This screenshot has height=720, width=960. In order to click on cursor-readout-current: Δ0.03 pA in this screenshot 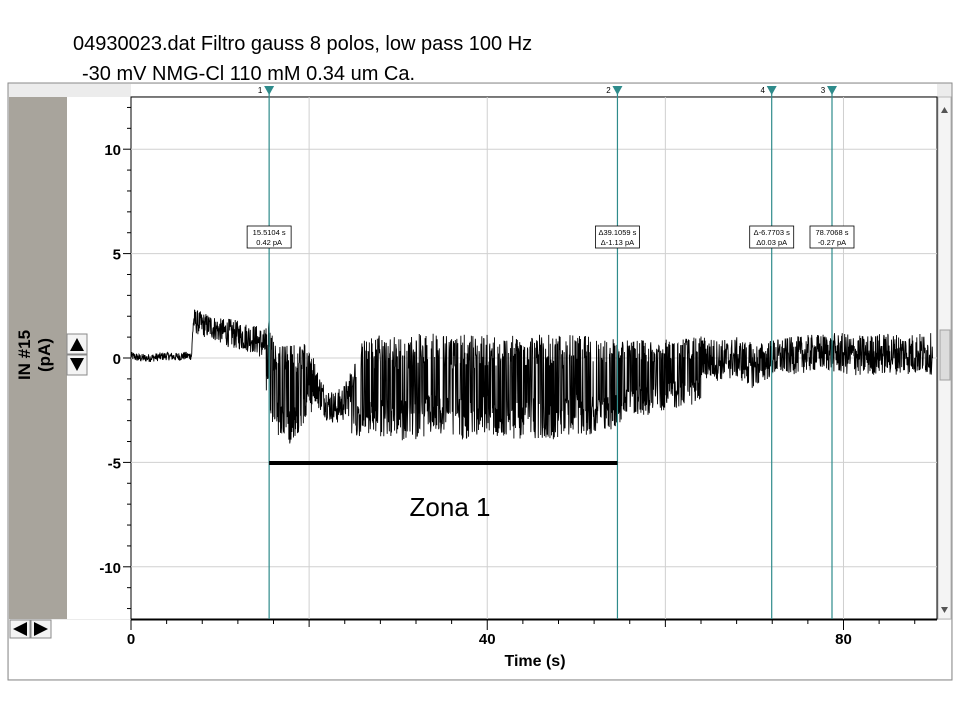, I will do `click(771, 242)`.